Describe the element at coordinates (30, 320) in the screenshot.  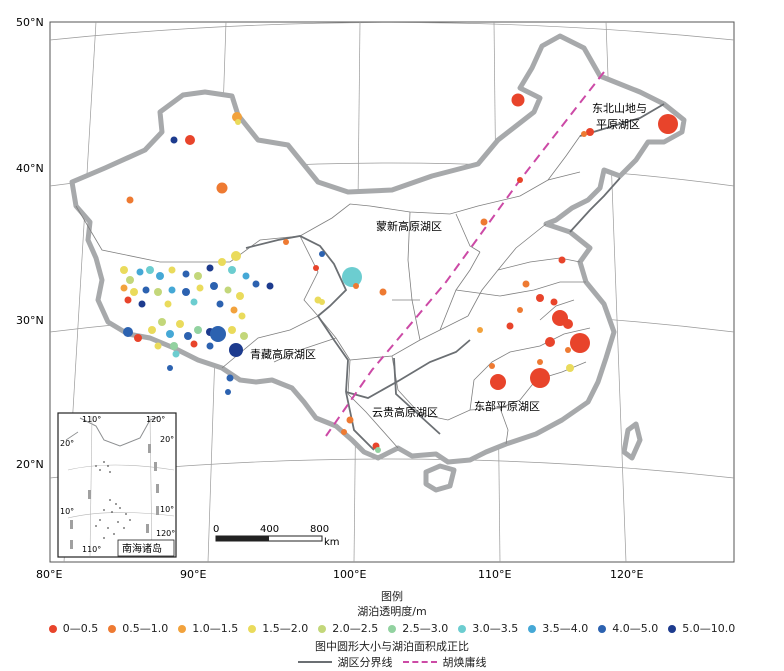
I see `lat-label-30: 30°N` at that location.